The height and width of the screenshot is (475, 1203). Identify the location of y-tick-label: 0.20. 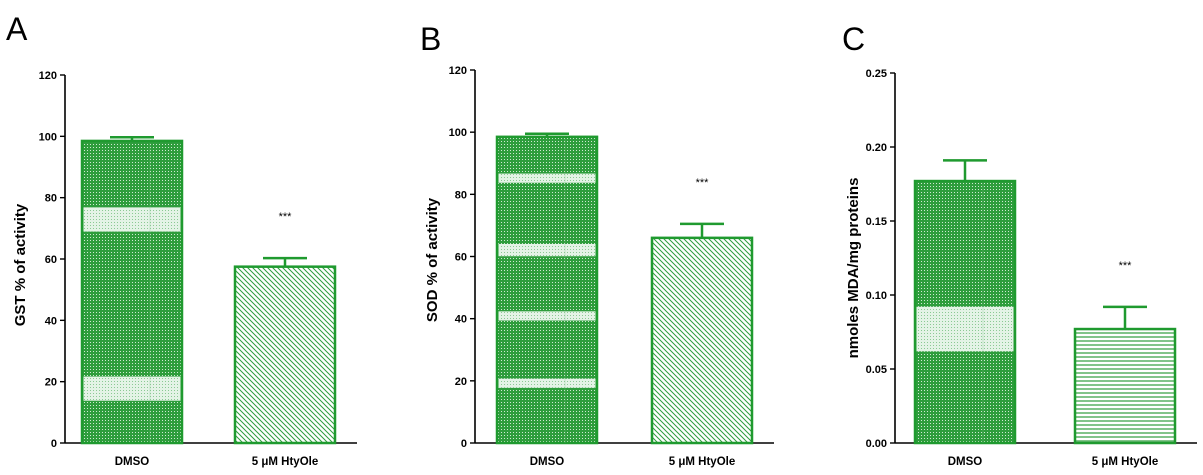
(876, 148).